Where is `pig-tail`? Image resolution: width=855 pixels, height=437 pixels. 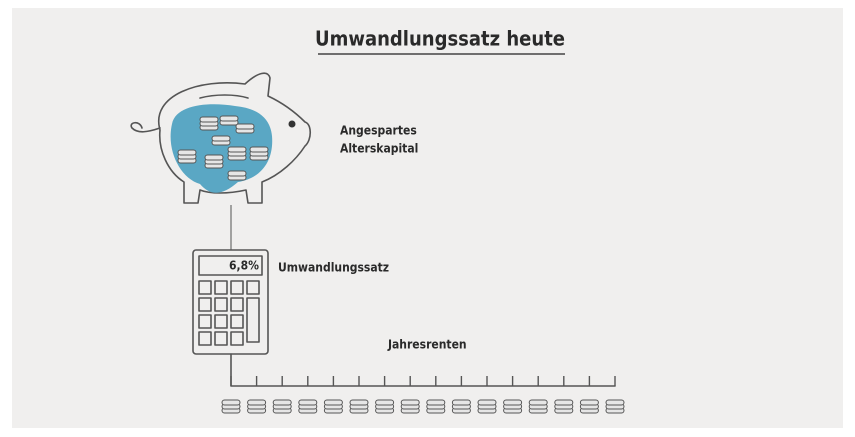
pig-tail is located at coordinates (145, 127).